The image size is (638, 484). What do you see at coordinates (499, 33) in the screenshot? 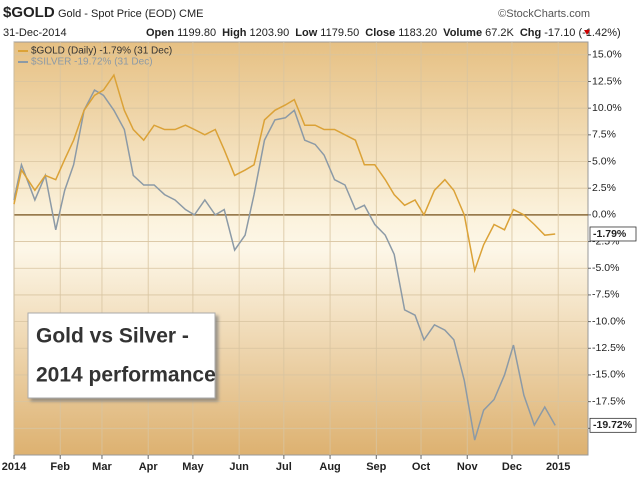
I see `stat-value: 67.2K` at bounding box center [499, 33].